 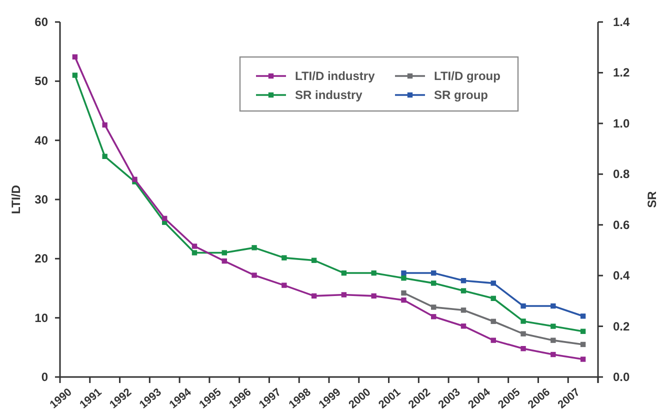 I want to click on y2-tick-label: 1.0, so click(x=621, y=123).